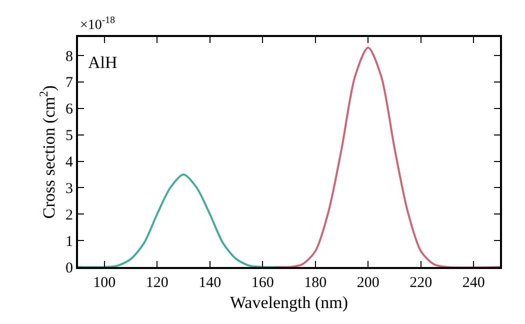 The height and width of the screenshot is (324, 525). What do you see at coordinates (421, 283) in the screenshot?
I see `x-tick-label: 220` at bounding box center [421, 283].